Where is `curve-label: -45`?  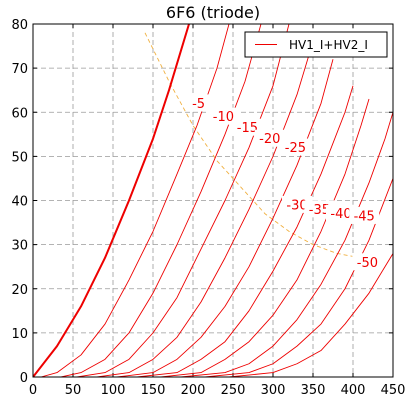 curve-label: -45 is located at coordinates (364, 216).